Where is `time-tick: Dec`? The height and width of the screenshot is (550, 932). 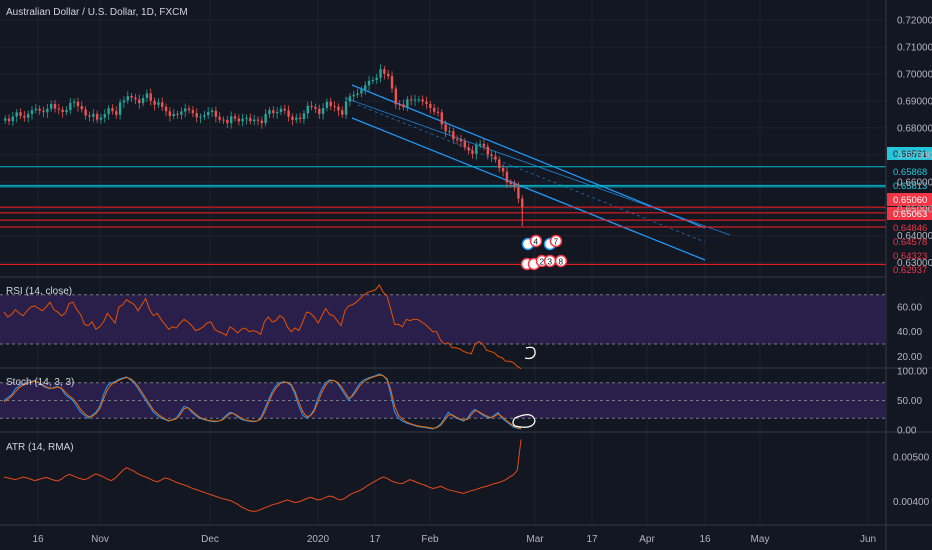
time-tick: Dec is located at coordinates (210, 539).